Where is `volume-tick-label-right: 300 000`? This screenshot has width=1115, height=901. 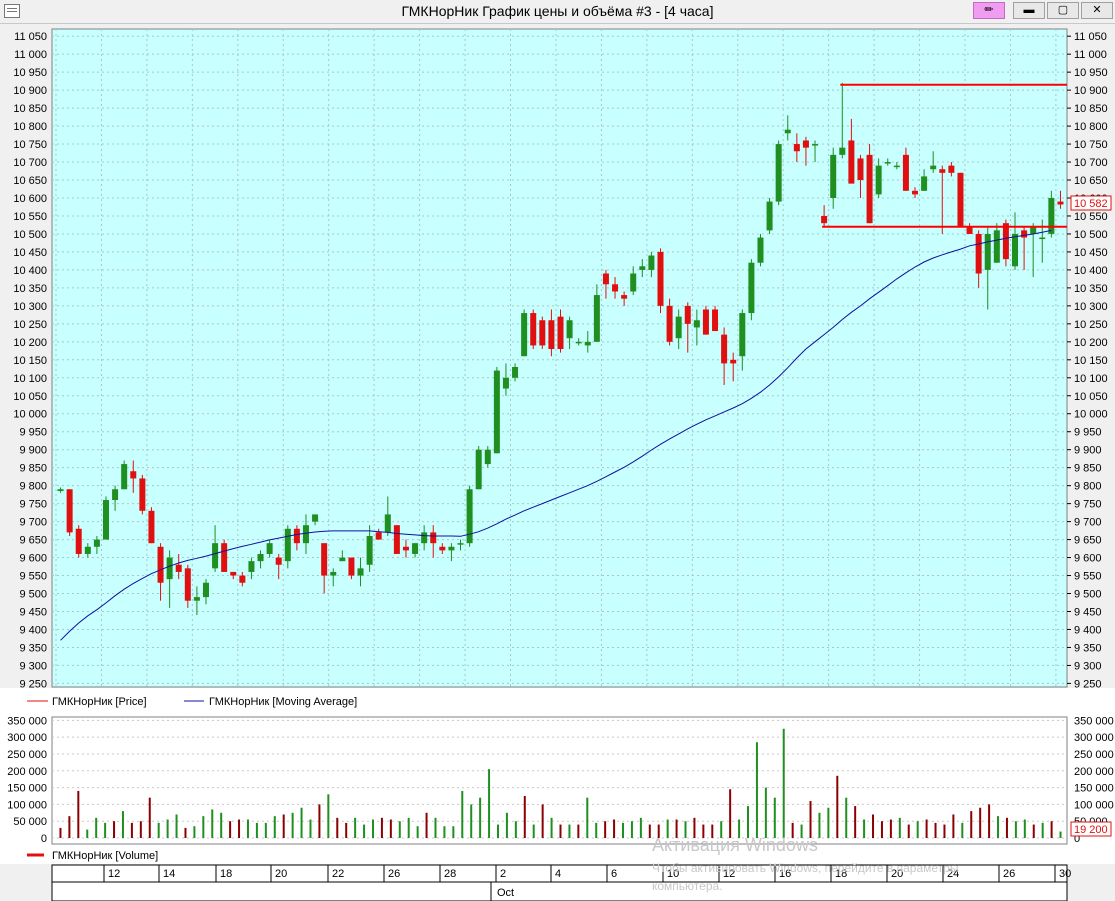
volume-tick-label-right: 300 000 is located at coordinates (1094, 738).